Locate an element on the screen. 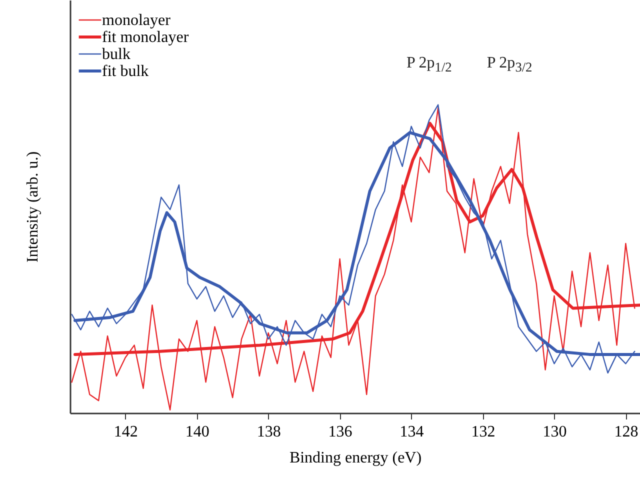  x-tick-label: 134 is located at coordinates (412, 432).